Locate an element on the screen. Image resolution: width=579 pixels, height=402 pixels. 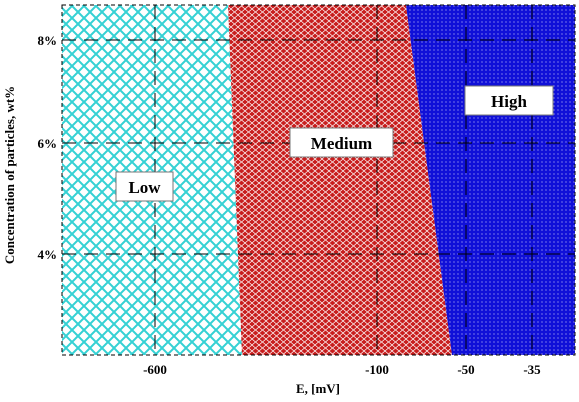
x-tick-label-50: -50 is located at coordinates (465, 369).